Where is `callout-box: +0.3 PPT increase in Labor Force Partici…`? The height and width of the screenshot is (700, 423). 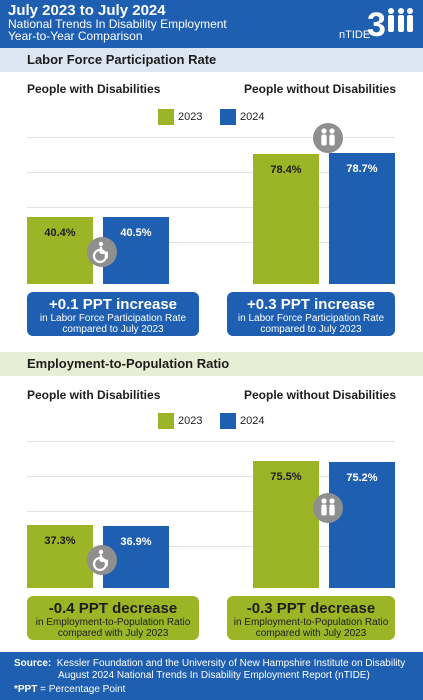 callout-box: +0.3 PPT increase in Labor Force Partici… is located at coordinates (311, 314).